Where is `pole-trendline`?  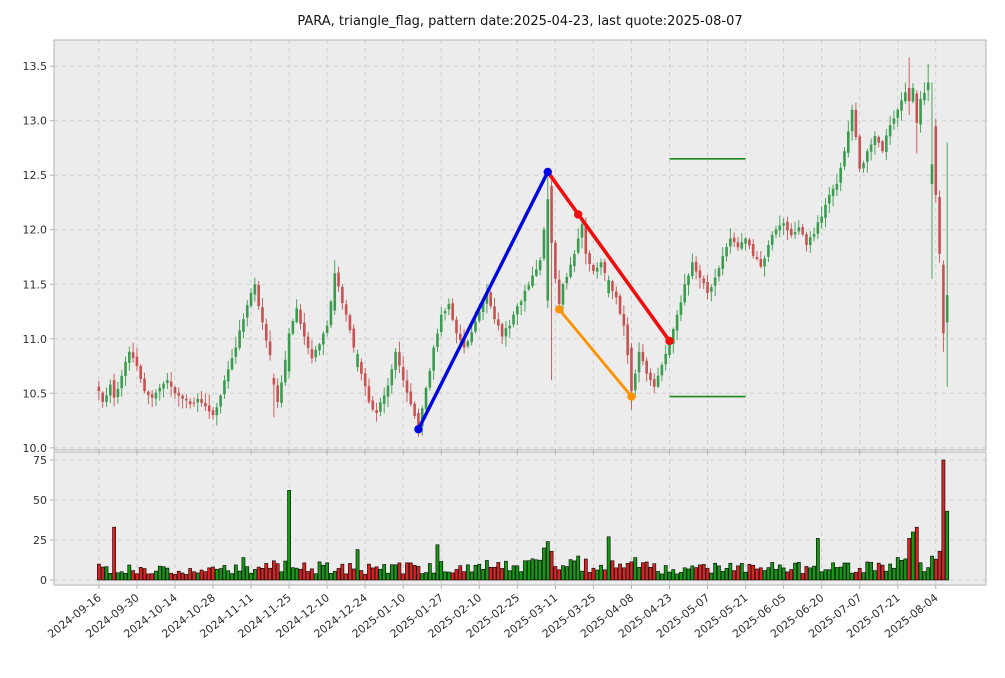
pole-trendline is located at coordinates (483, 300).